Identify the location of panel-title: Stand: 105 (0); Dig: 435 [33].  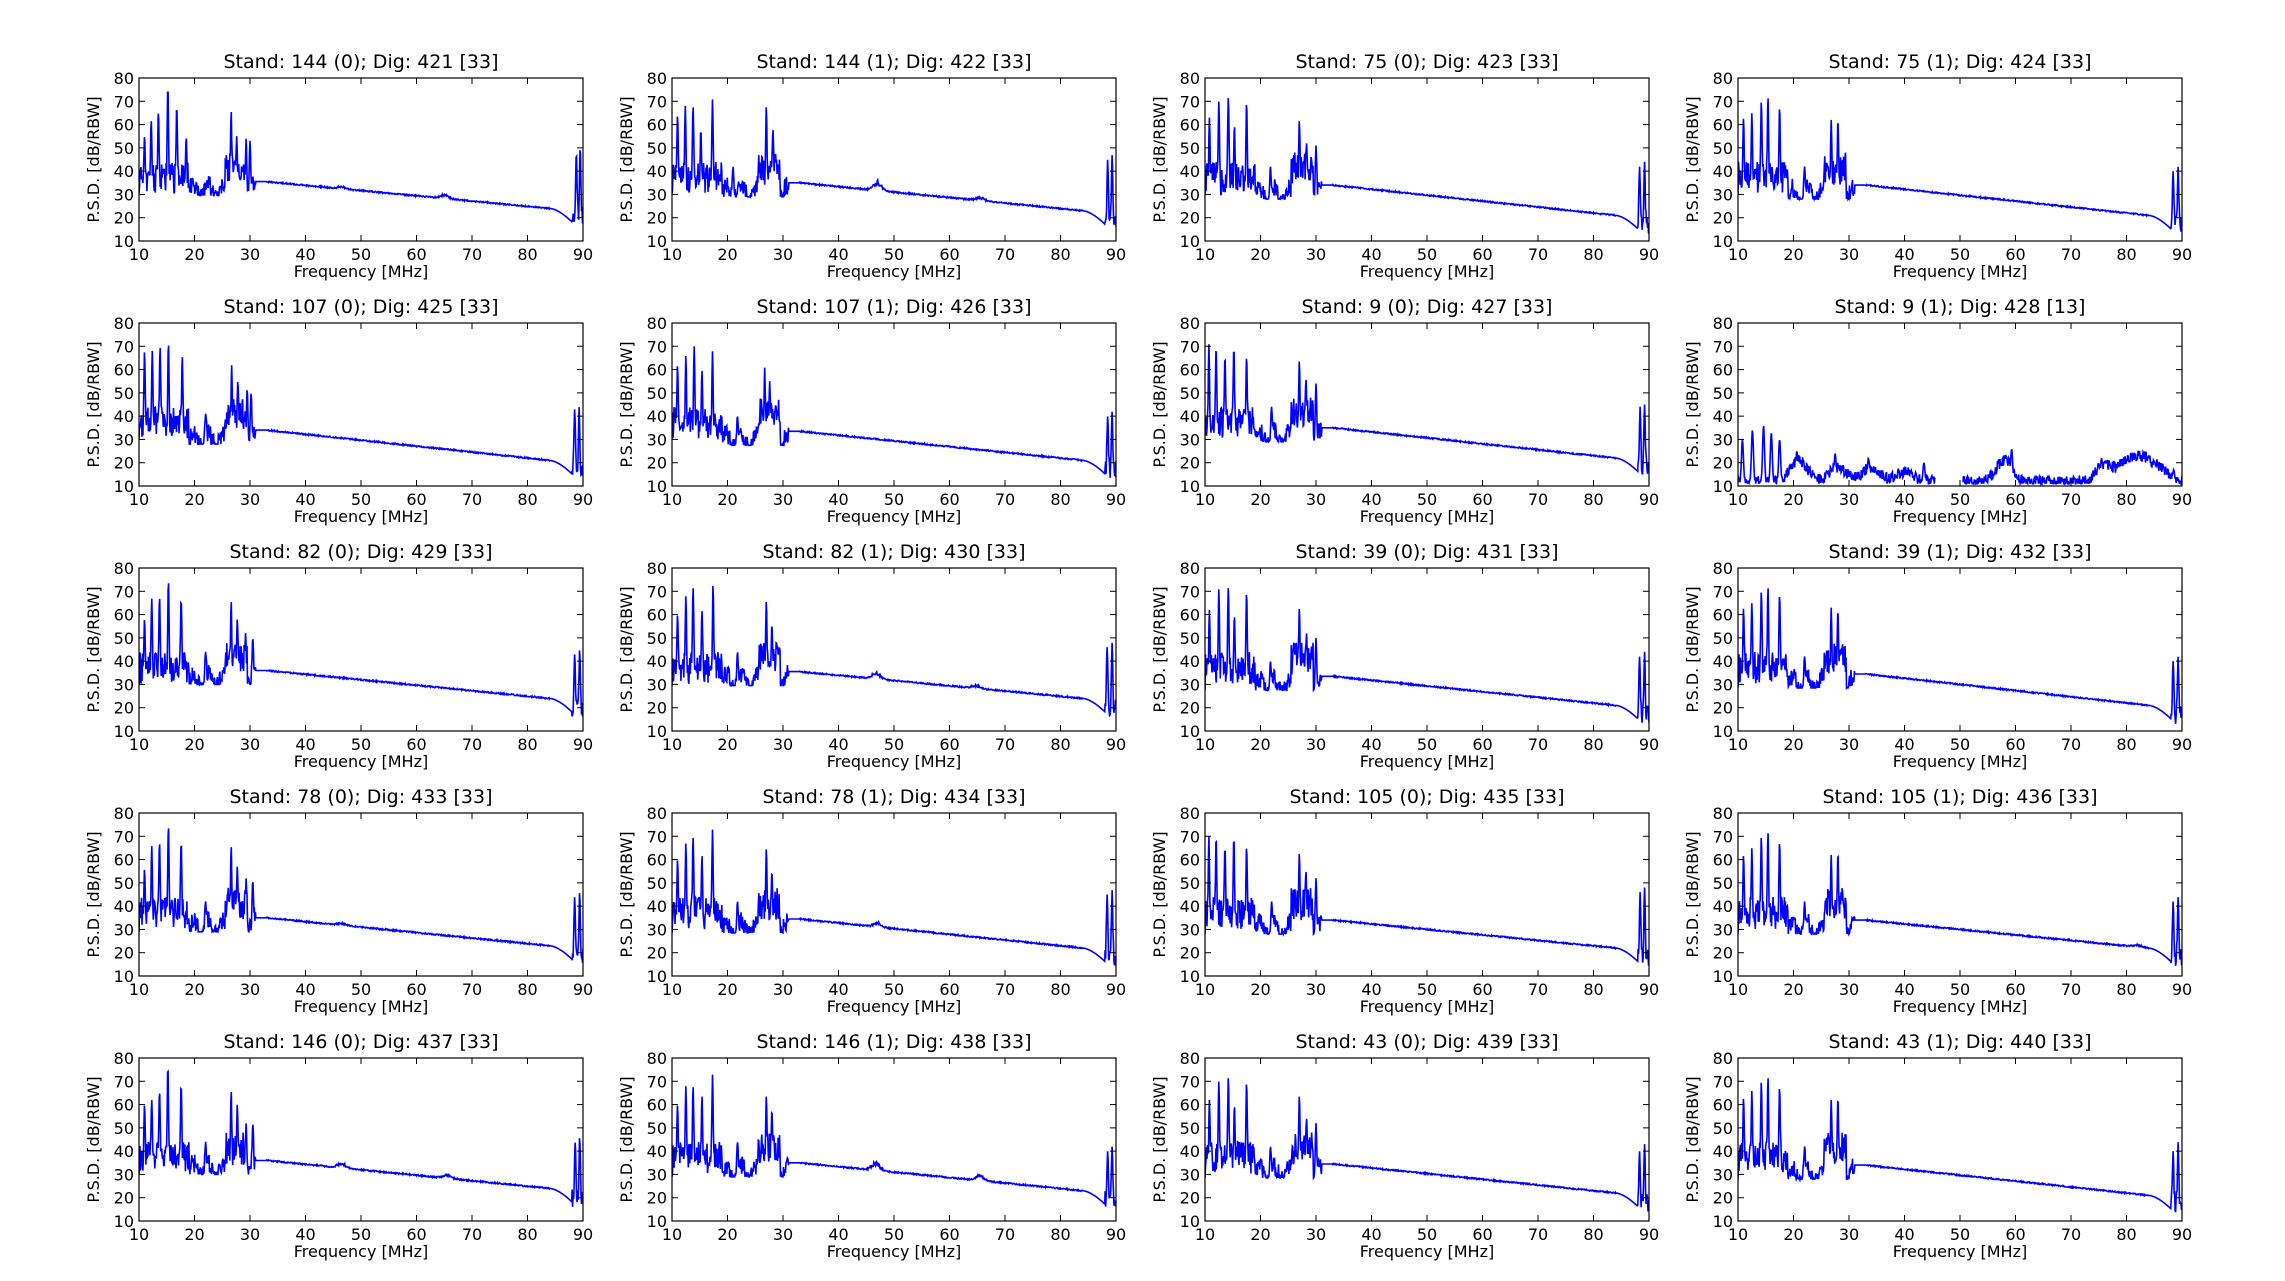
(1426, 797).